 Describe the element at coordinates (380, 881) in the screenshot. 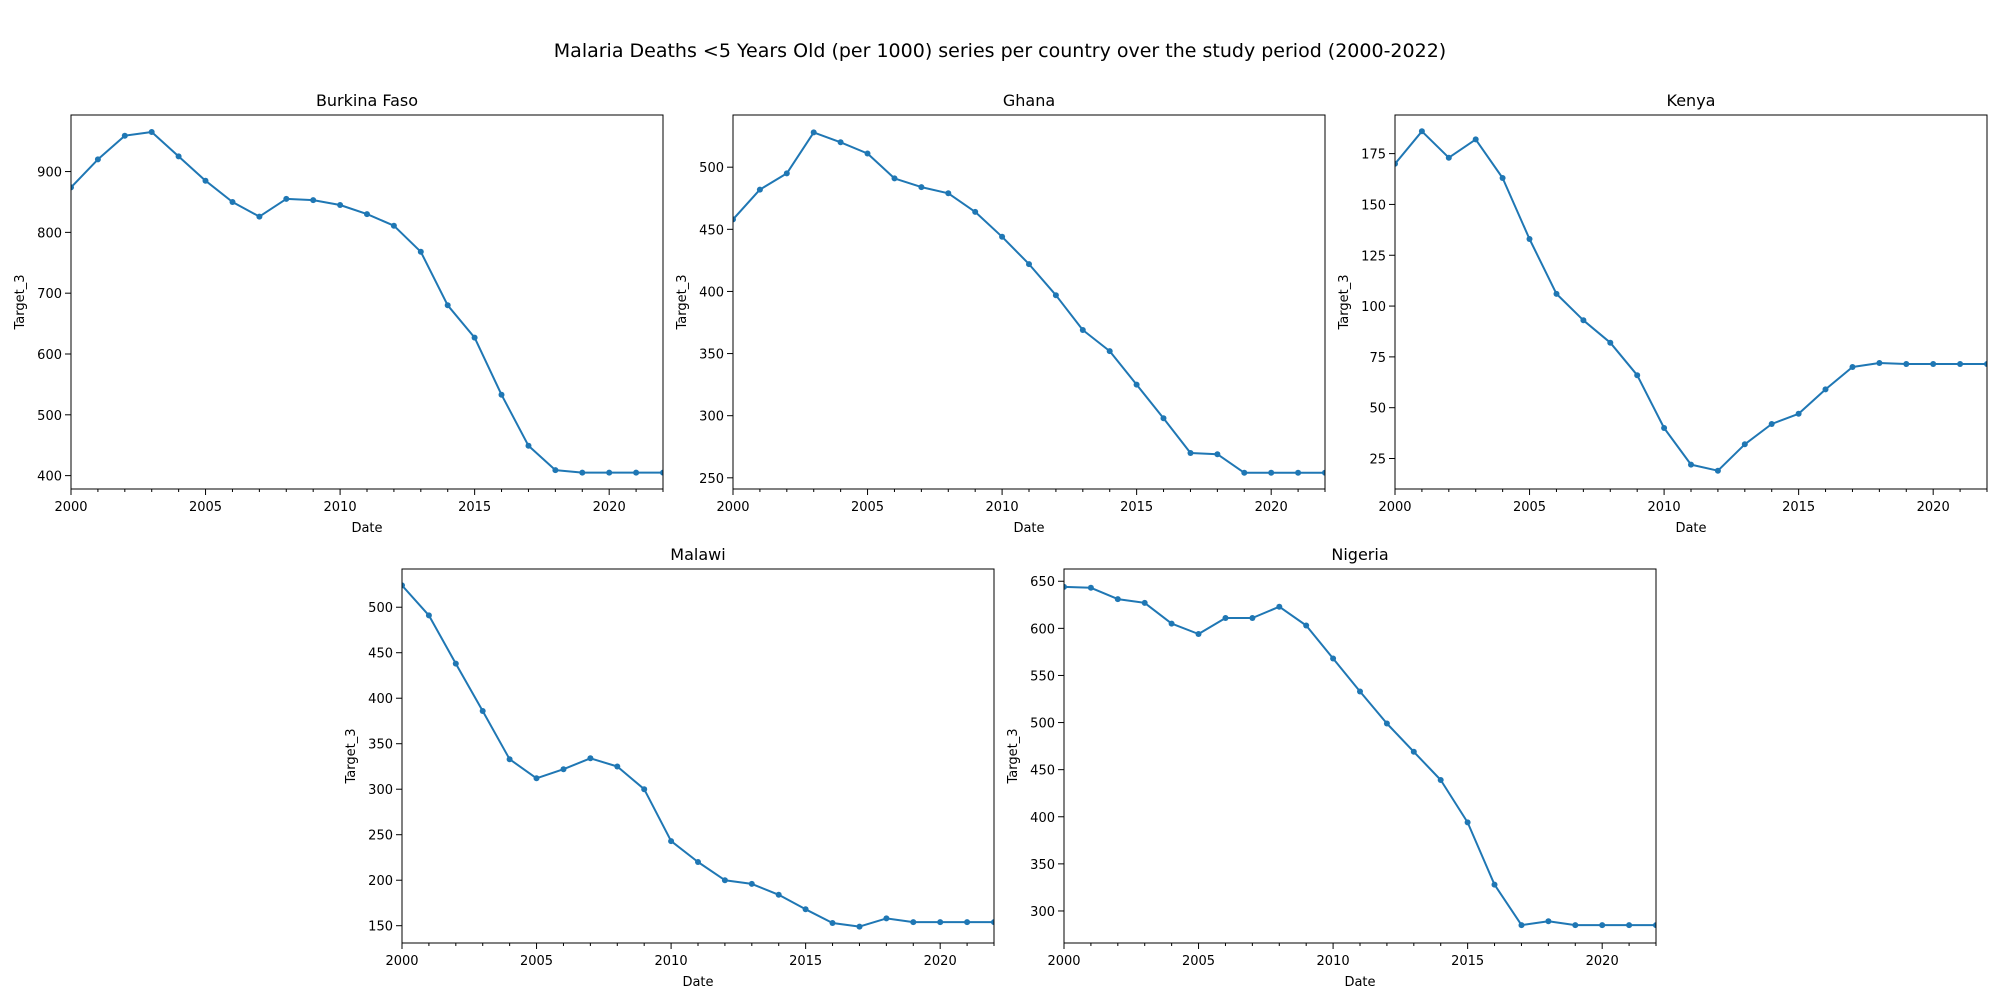

I see `y-tick-label: 200` at that location.